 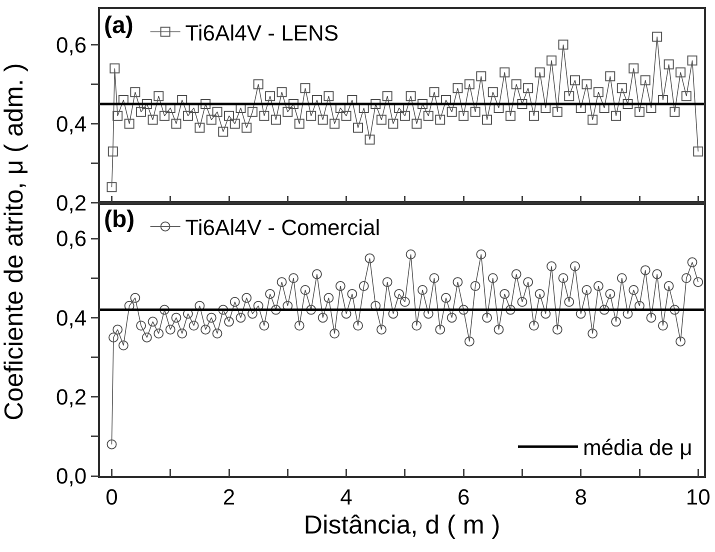 I want to click on x-tick-label: 8, so click(x=580, y=497).